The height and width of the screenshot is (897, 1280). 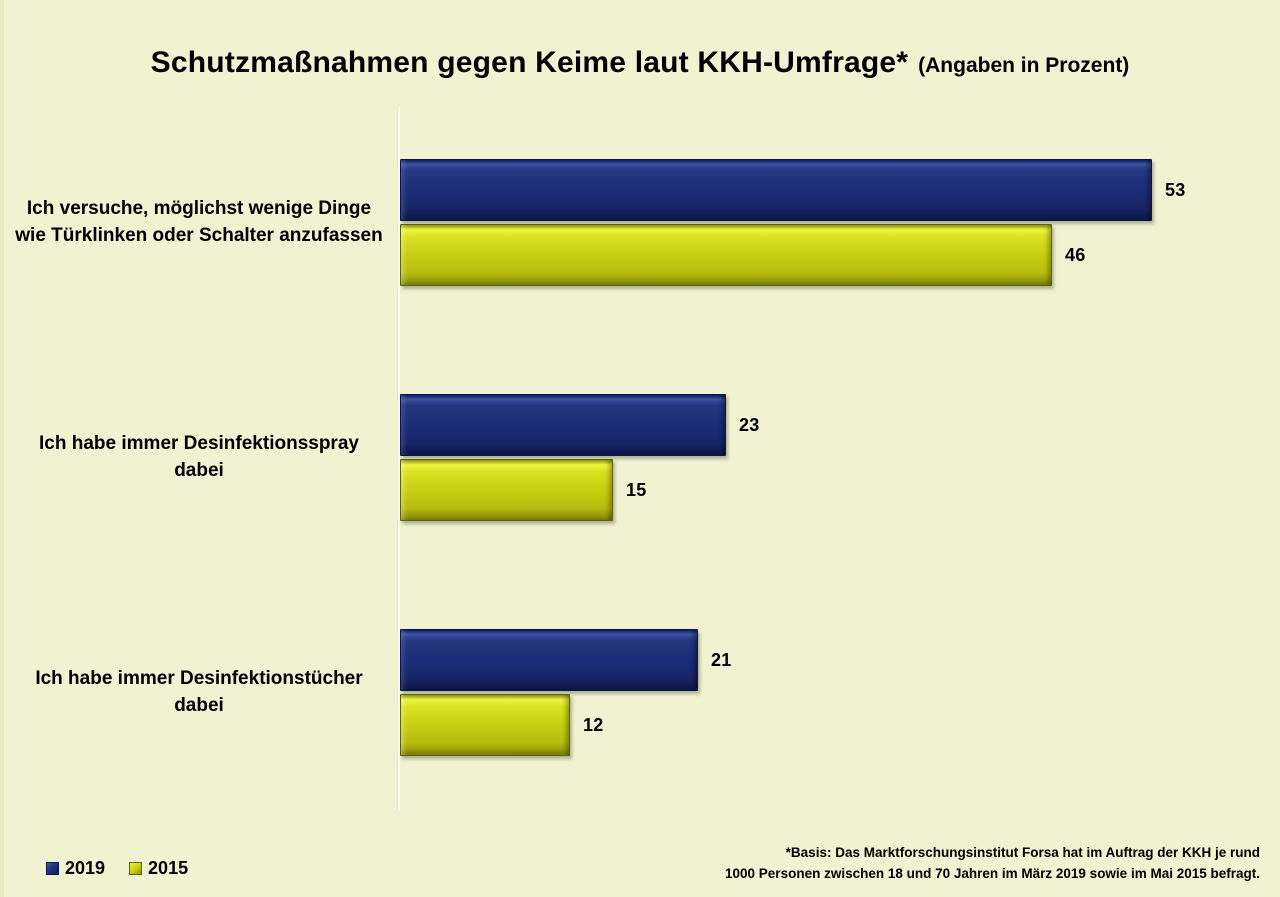 I want to click on category-label-text: Ich habe immer Desinfektionsspray dabei, so click(x=199, y=457).